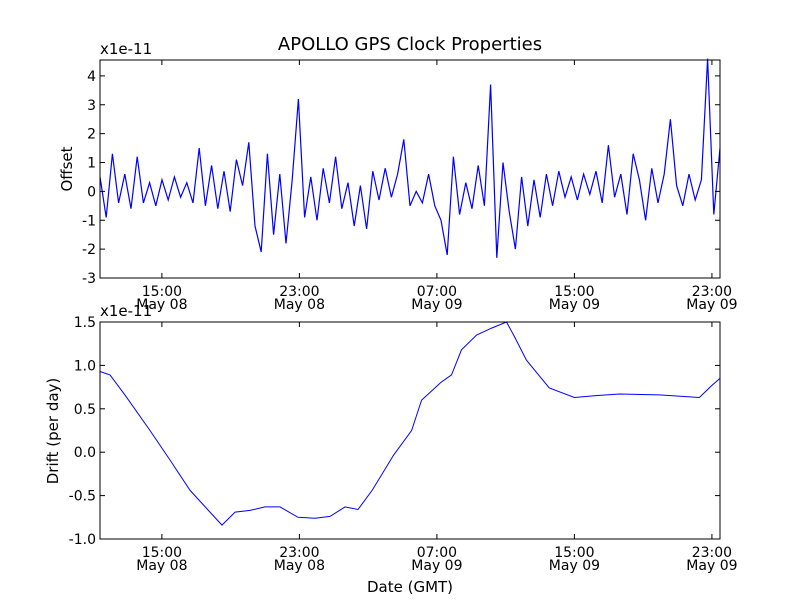  What do you see at coordinates (89, 250) in the screenshot?
I see `y-tick-label: -2` at bounding box center [89, 250].